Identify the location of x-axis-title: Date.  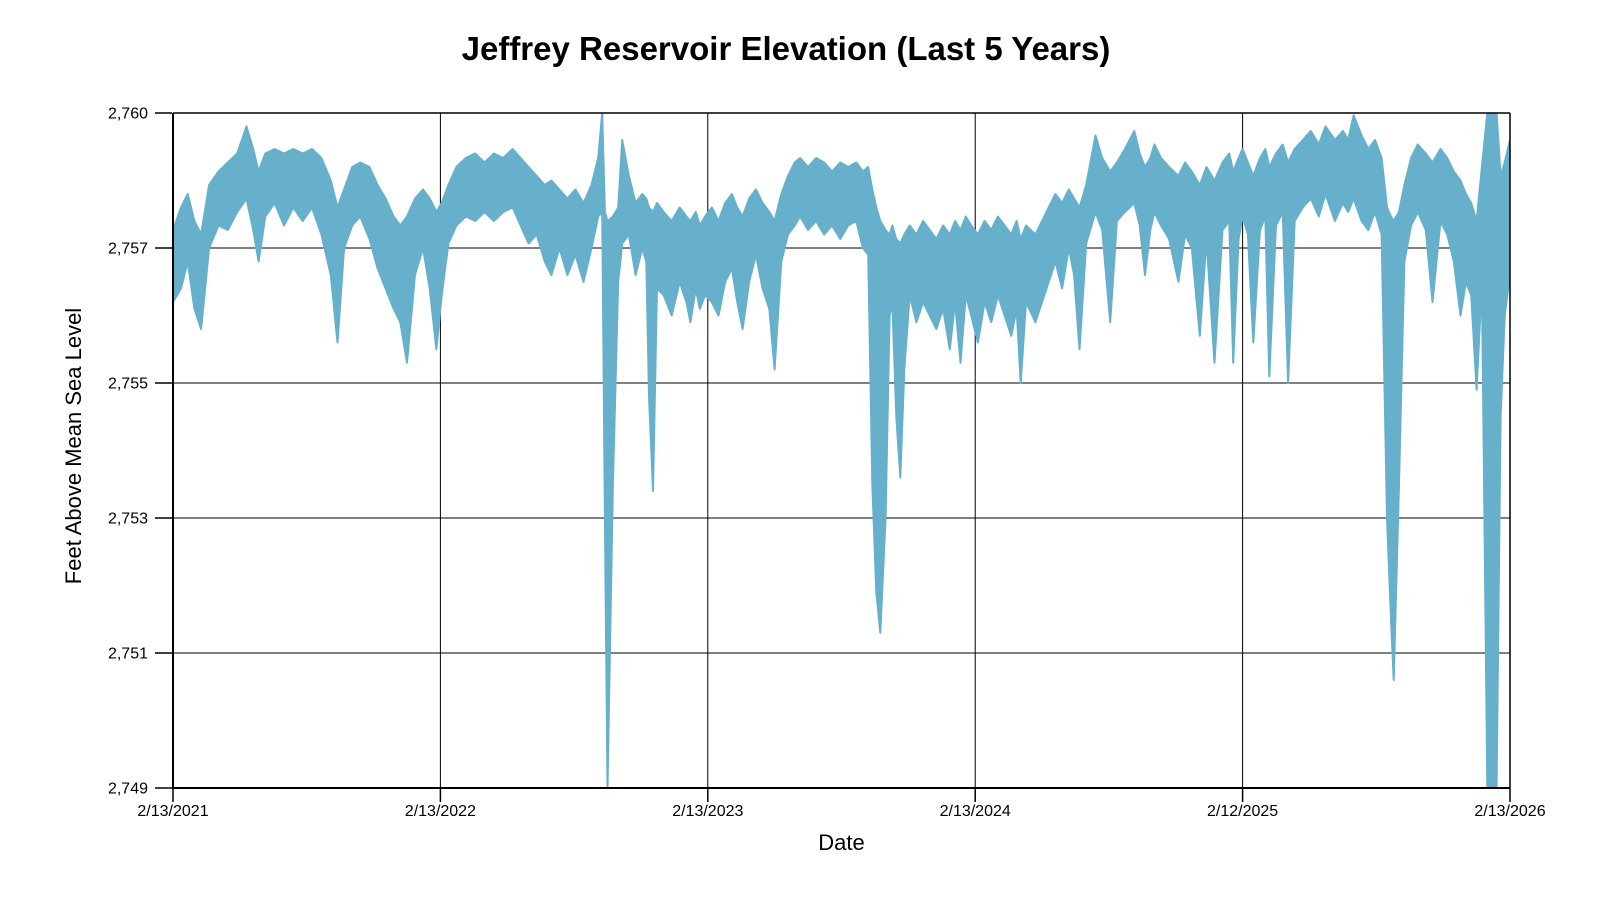
(841, 842).